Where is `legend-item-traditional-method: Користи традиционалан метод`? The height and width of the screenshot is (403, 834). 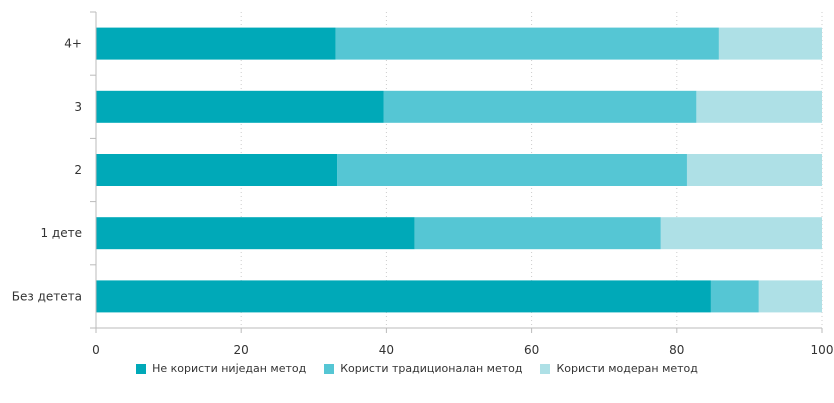
legend-item-traditional-method: Користи традиционалан метод is located at coordinates (423, 368).